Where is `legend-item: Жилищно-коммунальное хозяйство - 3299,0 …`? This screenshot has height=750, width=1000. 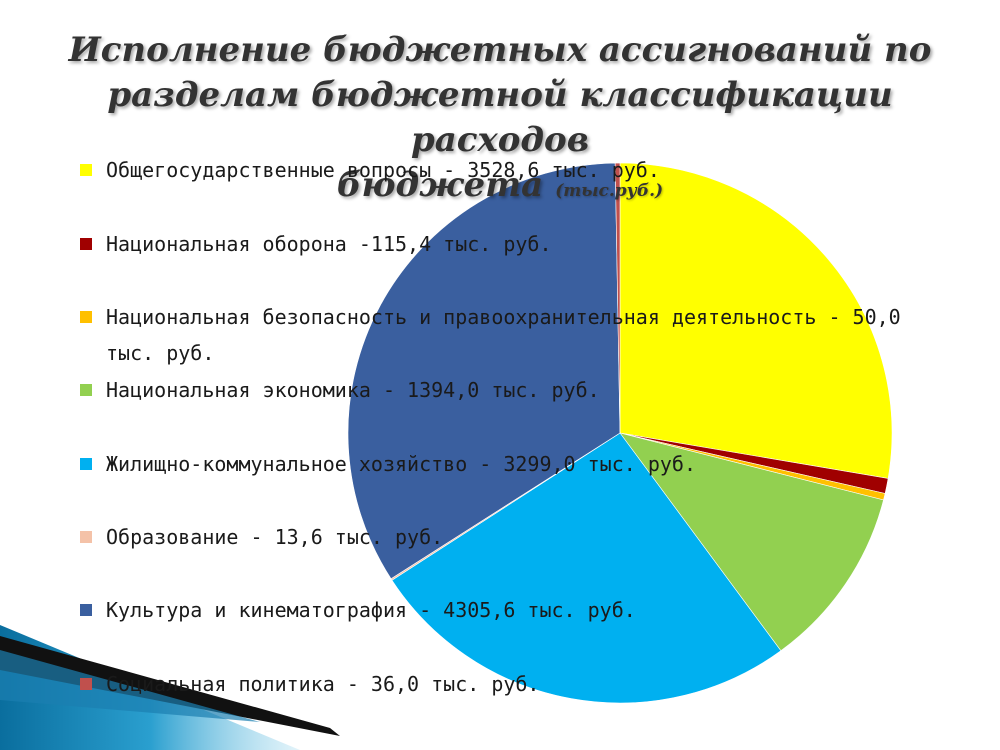
legend-item: Жилищно-коммунальное хозяйство - 3299,0 … is located at coordinates (520, 464).